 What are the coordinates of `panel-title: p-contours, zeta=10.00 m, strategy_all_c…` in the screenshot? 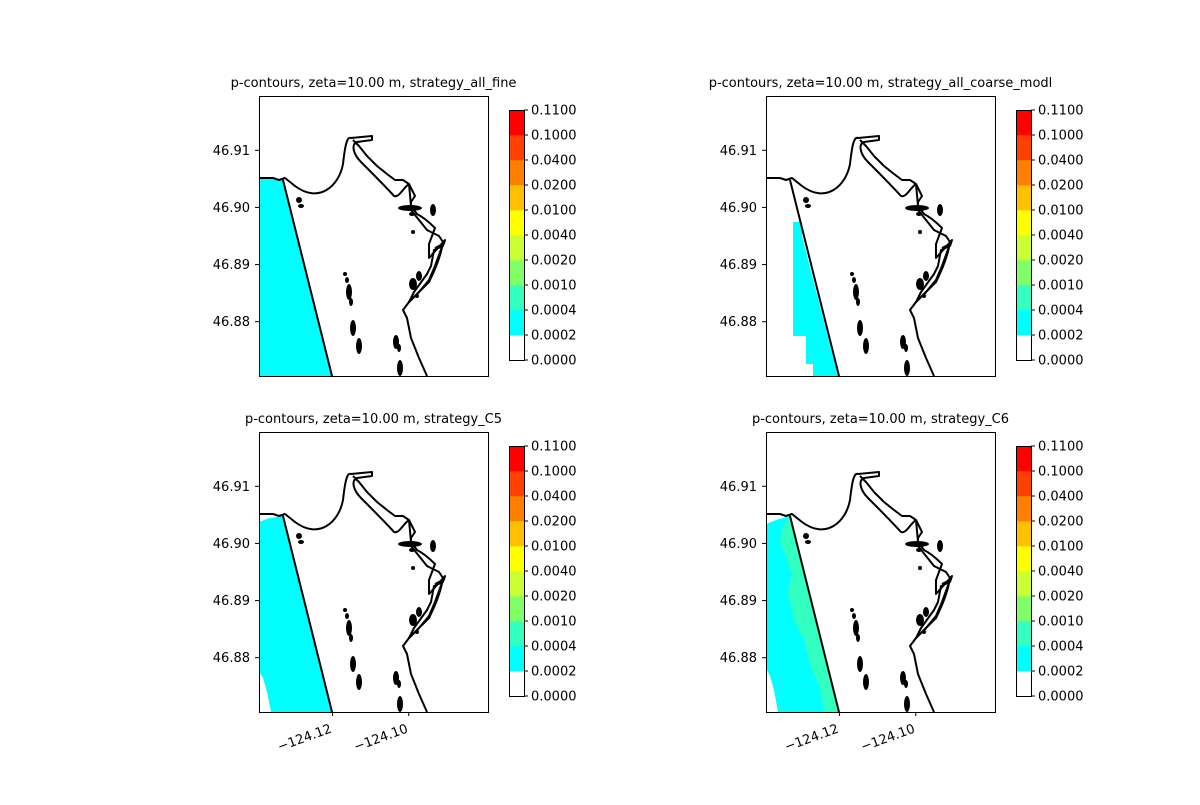 It's located at (881, 83).